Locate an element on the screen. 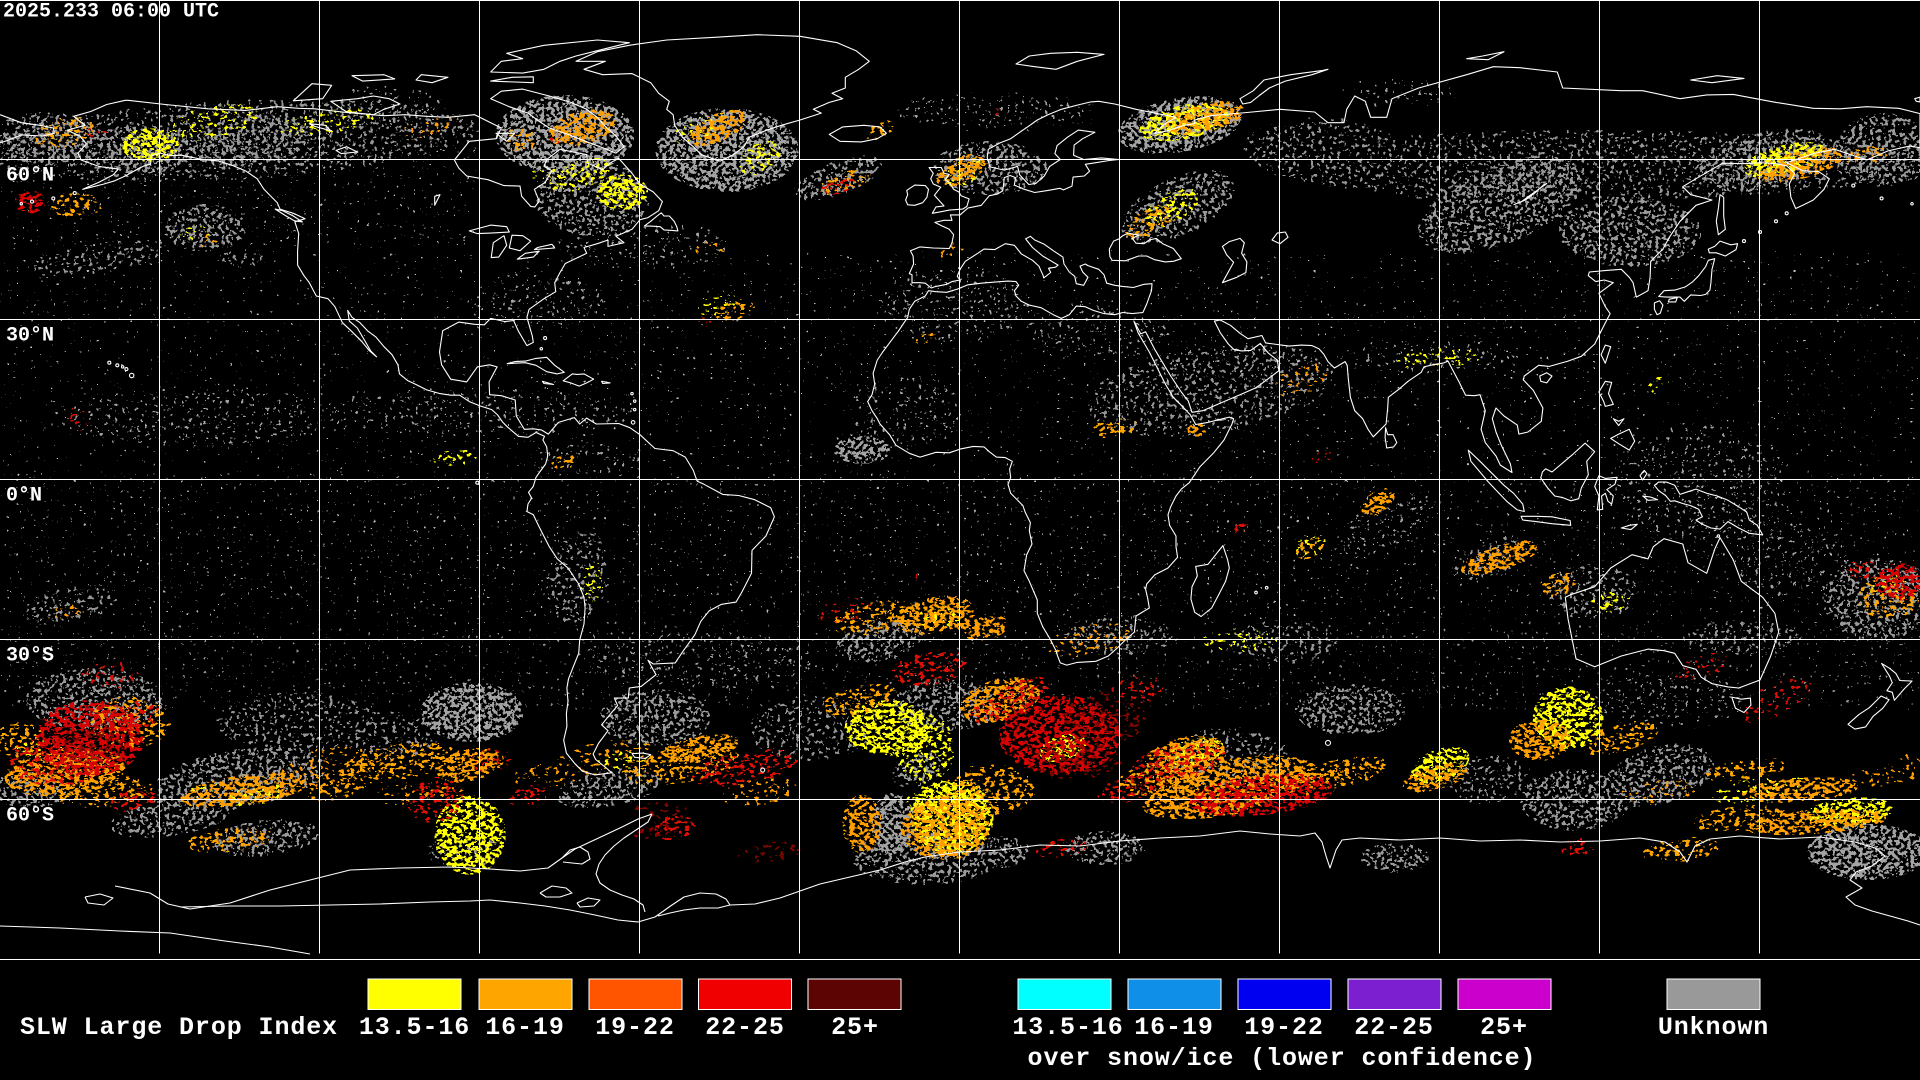 Image resolution: width=1920 pixels, height=1080 pixels. svg-text: 0°N is located at coordinates (24, 495).